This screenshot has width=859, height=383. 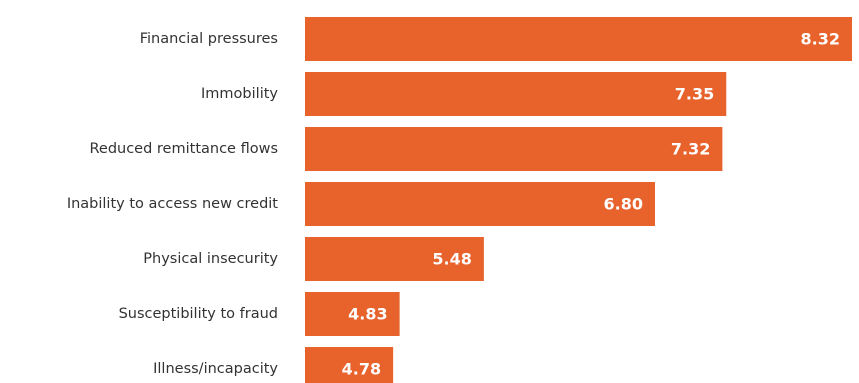 I want to click on value-label: 7.35, so click(x=694, y=94).